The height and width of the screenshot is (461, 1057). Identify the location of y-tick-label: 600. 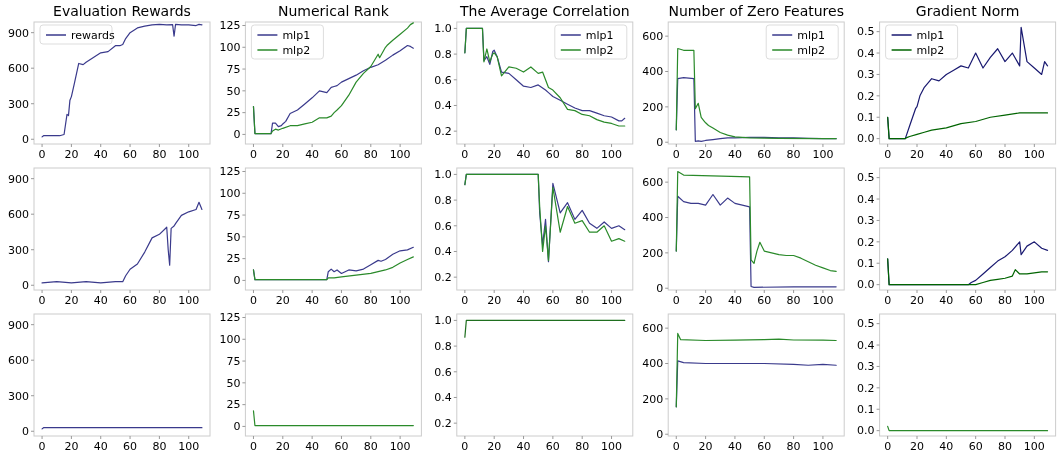
(653, 328).